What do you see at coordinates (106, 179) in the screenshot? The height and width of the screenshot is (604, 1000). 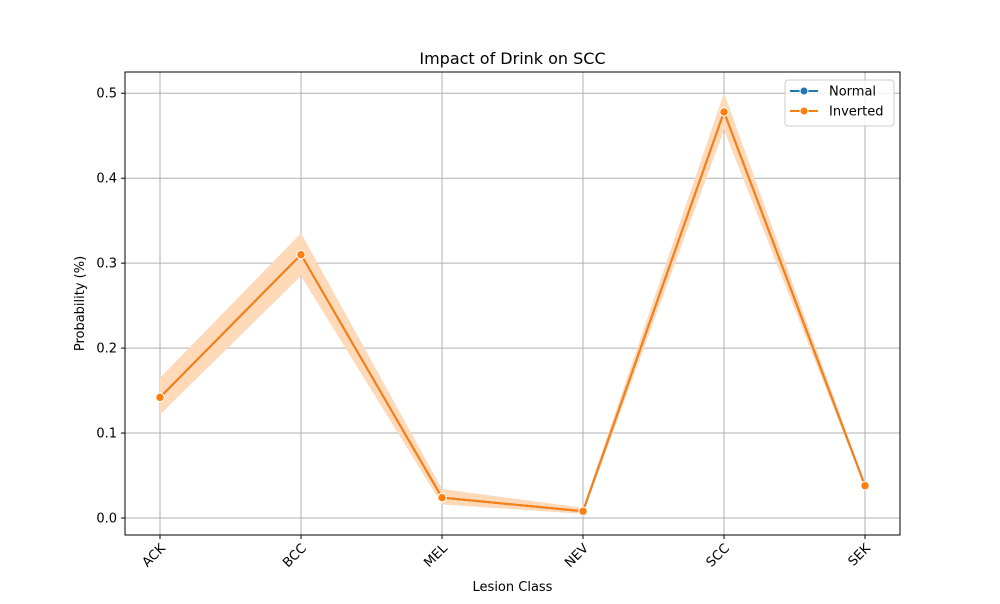 I see `y-tick-label: 0.4` at bounding box center [106, 179].